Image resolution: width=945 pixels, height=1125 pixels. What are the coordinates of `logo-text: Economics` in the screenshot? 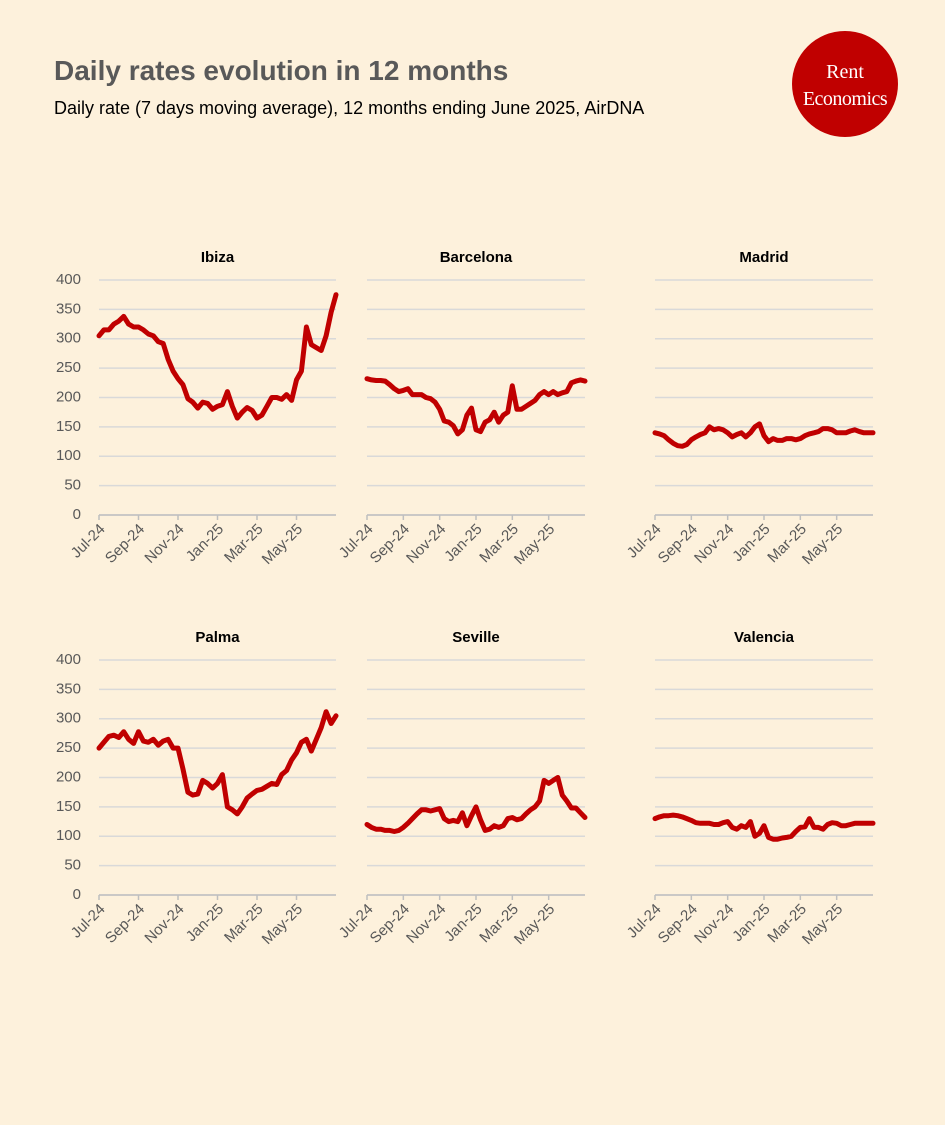 It's located at (845, 99).